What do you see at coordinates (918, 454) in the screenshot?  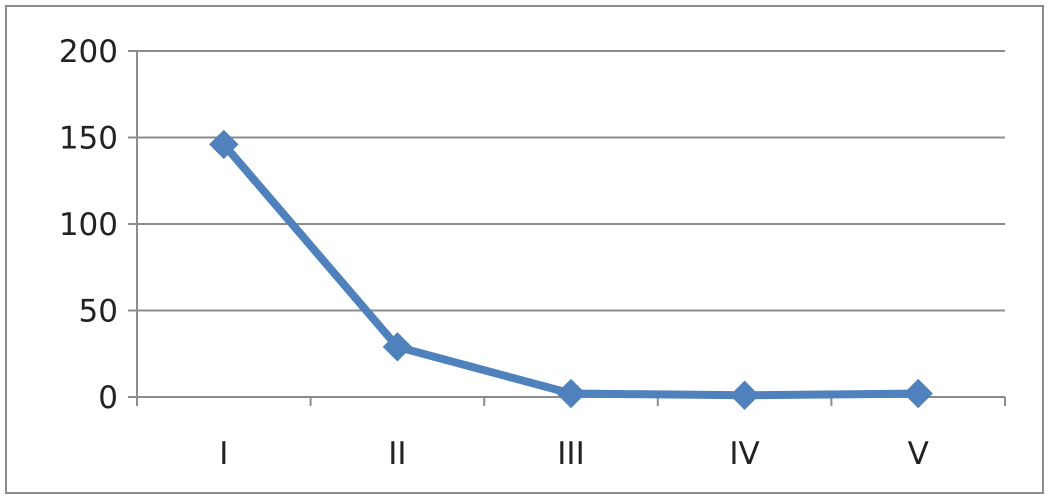 I see `x-tick-label-V: V` at bounding box center [918, 454].